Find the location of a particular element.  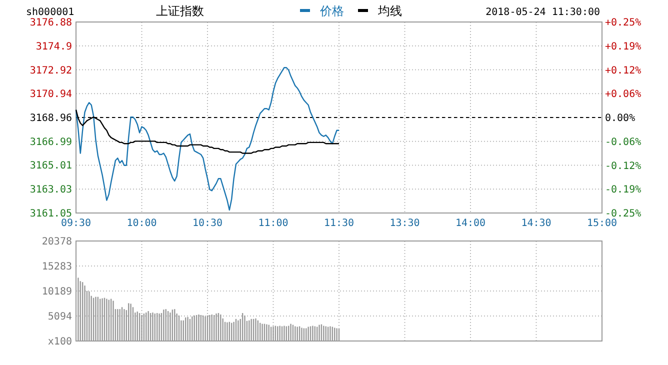

y-tick-label: 3174.9 is located at coordinates (54, 46).